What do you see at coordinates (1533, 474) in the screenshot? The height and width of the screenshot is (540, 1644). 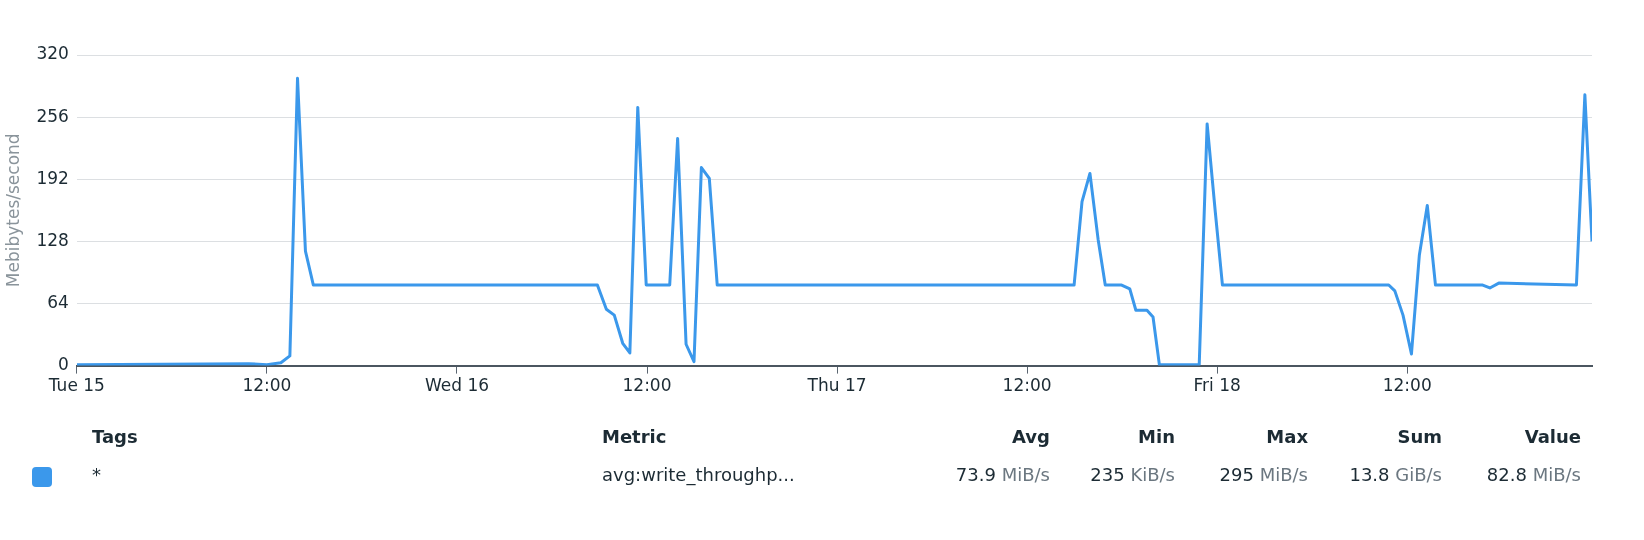 I see `text: 82.8 MiB/s` at bounding box center [1533, 474].